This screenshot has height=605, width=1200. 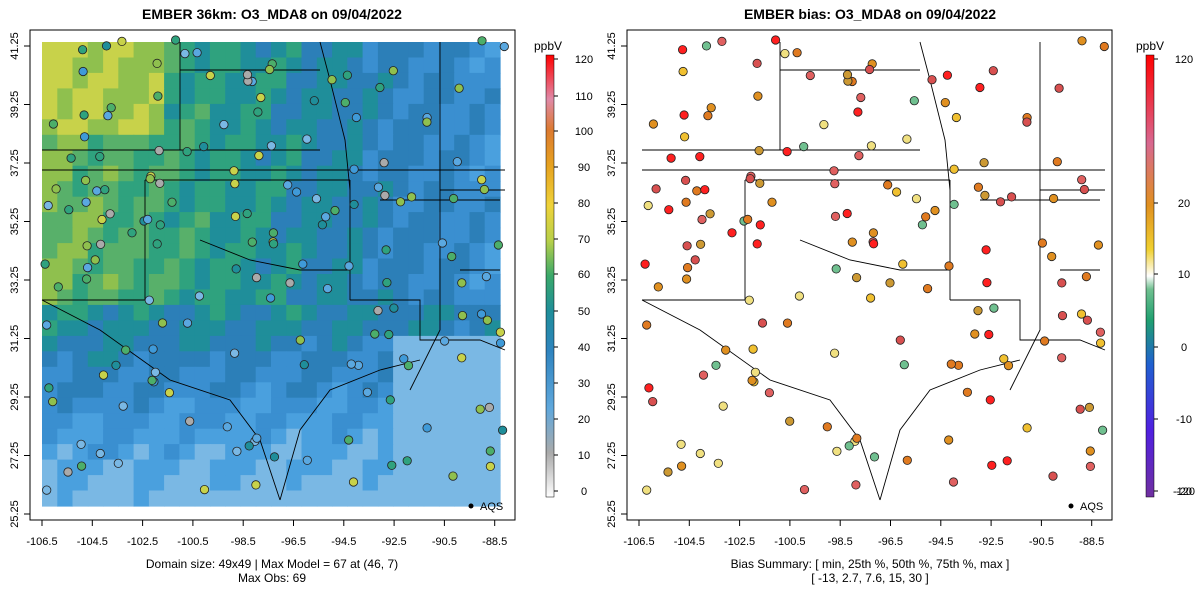 What do you see at coordinates (92, 542) in the screenshot?
I see `x-tick-label: -104.5` at bounding box center [92, 542].